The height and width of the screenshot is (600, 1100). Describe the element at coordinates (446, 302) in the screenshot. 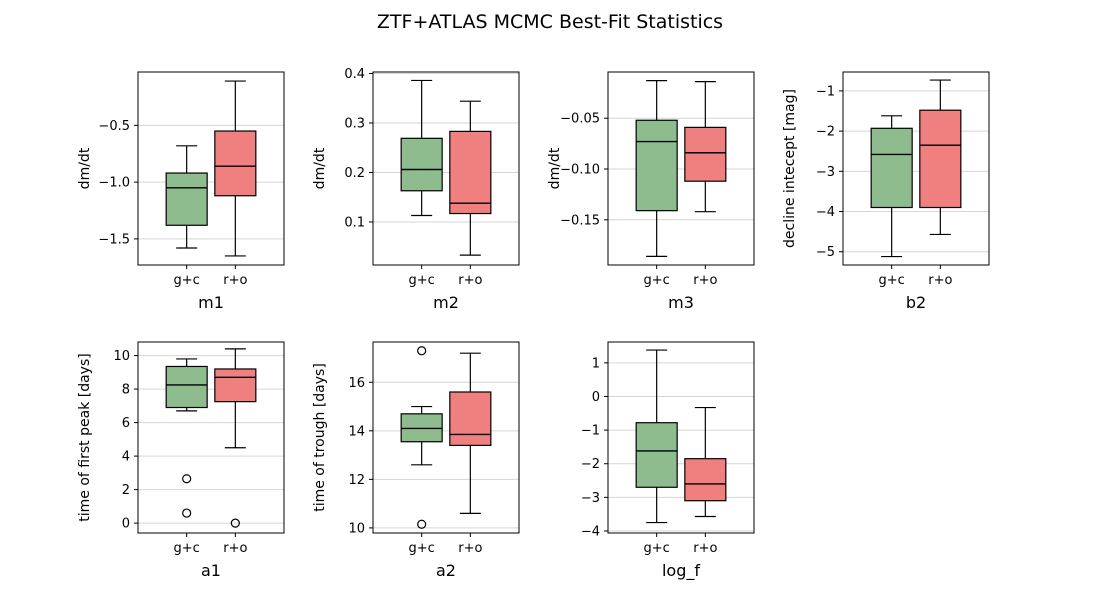

I see `x-axis-label: m2` at that location.